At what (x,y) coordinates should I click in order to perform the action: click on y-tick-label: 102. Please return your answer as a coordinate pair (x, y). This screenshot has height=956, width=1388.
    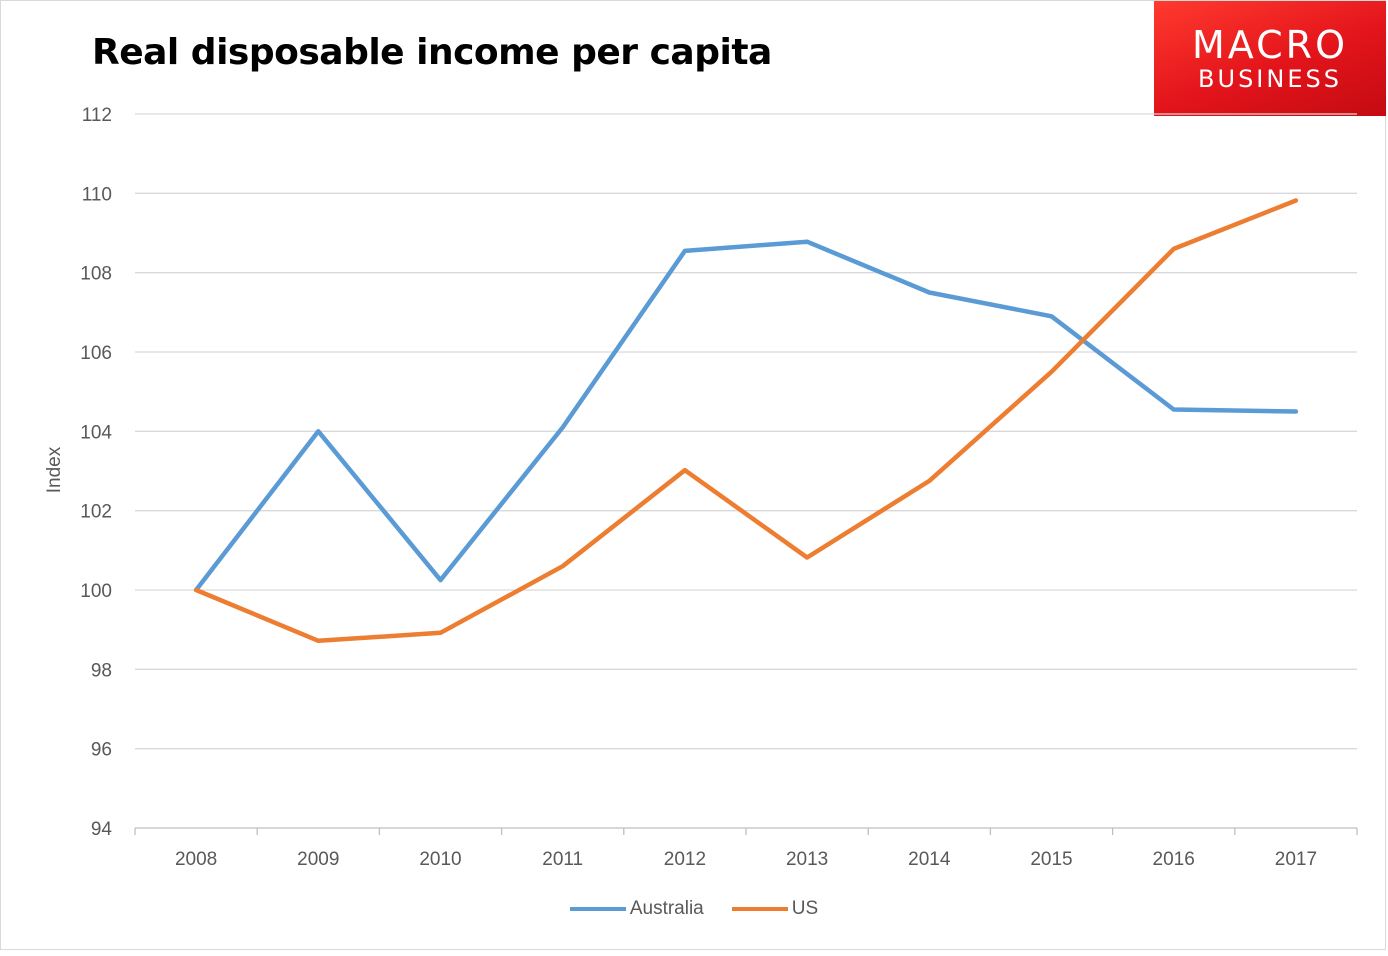
    Looking at the image, I should click on (96, 512).